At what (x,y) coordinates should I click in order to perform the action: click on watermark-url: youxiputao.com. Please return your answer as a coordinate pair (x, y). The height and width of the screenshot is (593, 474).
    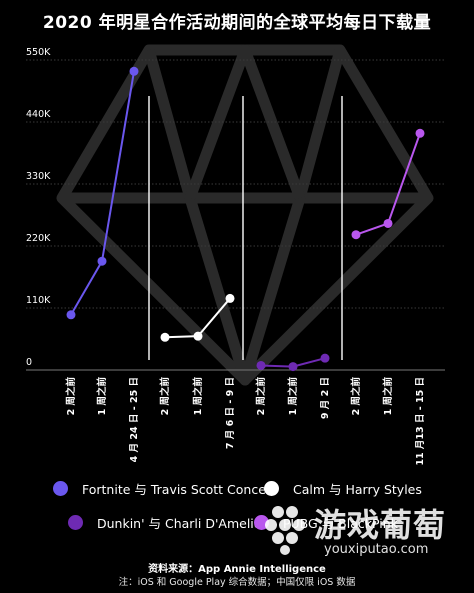
    Looking at the image, I should click on (376, 549).